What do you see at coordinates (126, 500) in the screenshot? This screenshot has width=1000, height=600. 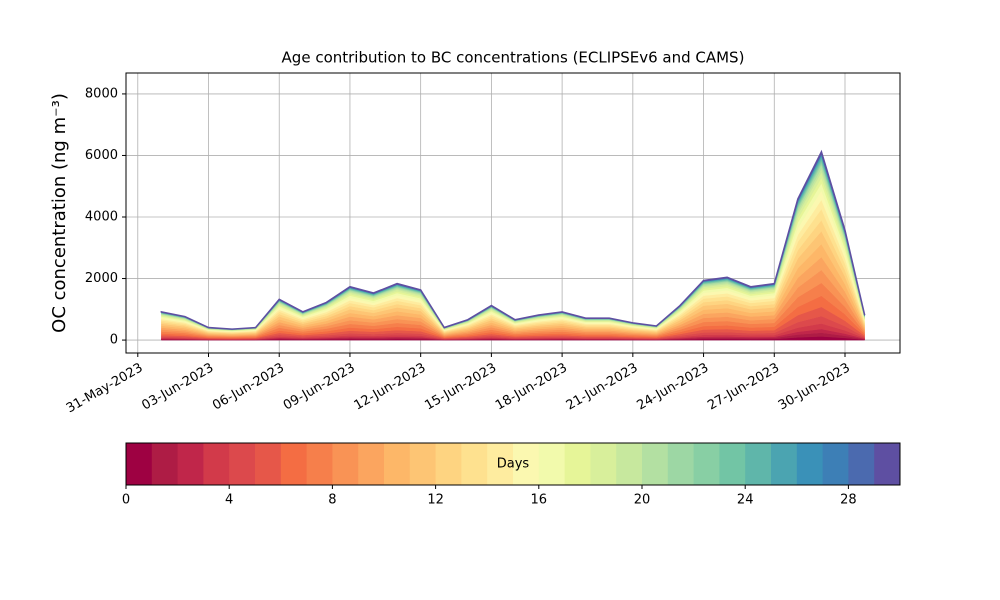 I see `colorbar-tick-label: 0` at bounding box center [126, 500].